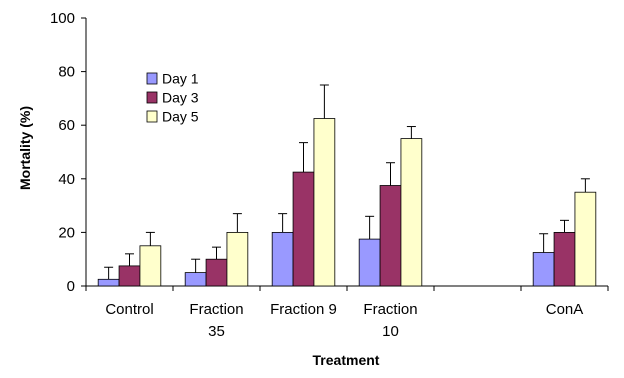 The image size is (624, 378). I want to click on legend: Day 1 Day 3 Day 5, so click(172, 98).